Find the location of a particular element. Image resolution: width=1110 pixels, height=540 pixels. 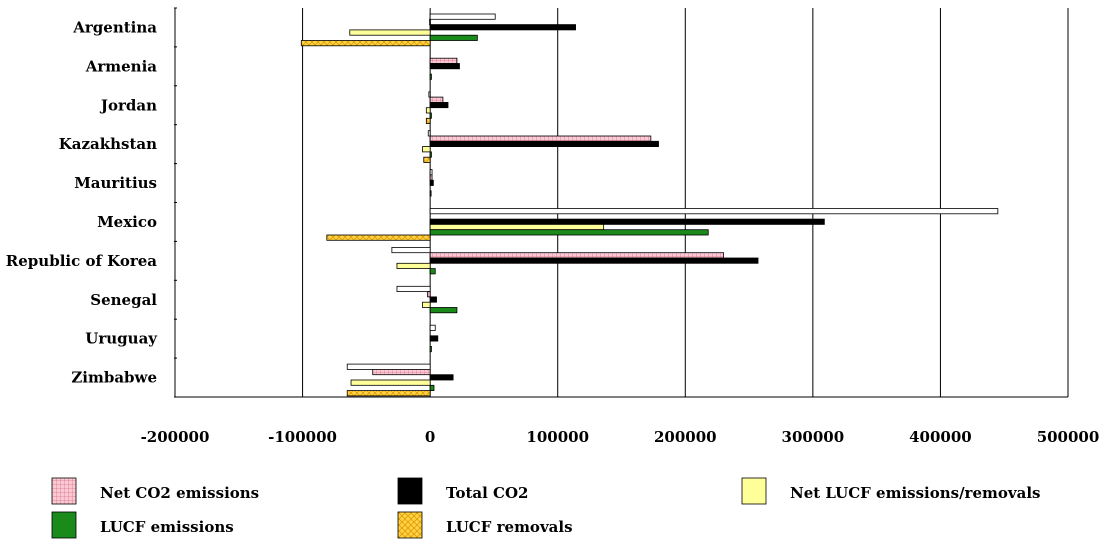

bar-unlabeled-argentina is located at coordinates (462, 16).